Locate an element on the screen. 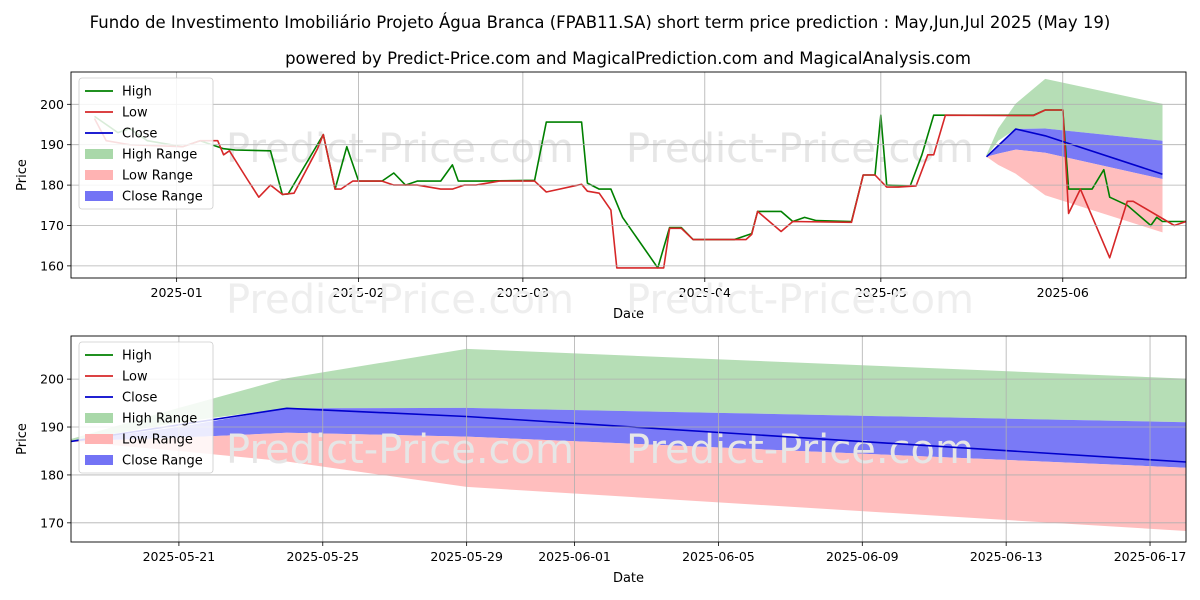 The image size is (1200, 600). x-tick-label: 2025-02 is located at coordinates (358, 292).